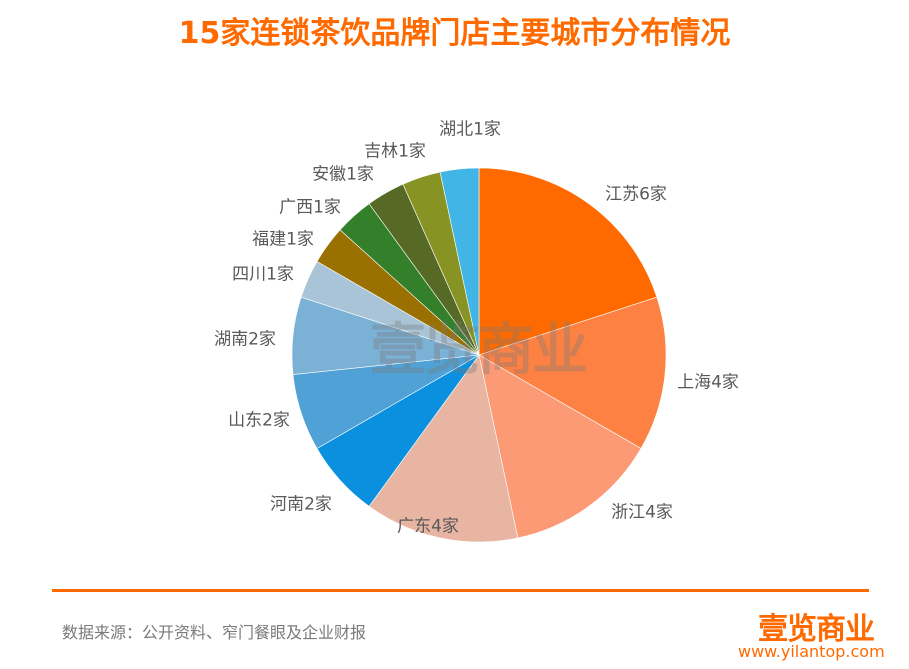  I want to click on slice-label: 湖南2家, so click(245, 339).